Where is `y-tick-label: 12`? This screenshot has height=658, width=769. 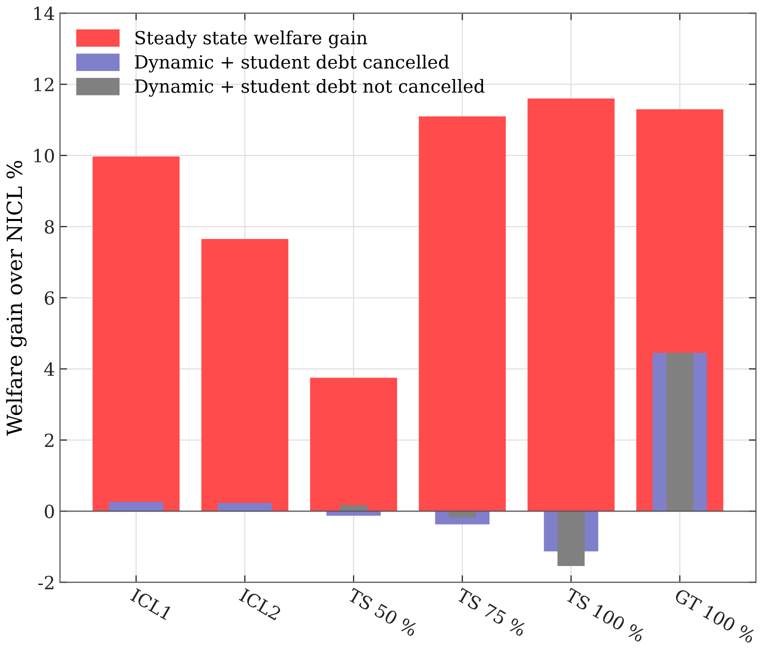 y-tick-label: 12 is located at coordinates (44, 85).